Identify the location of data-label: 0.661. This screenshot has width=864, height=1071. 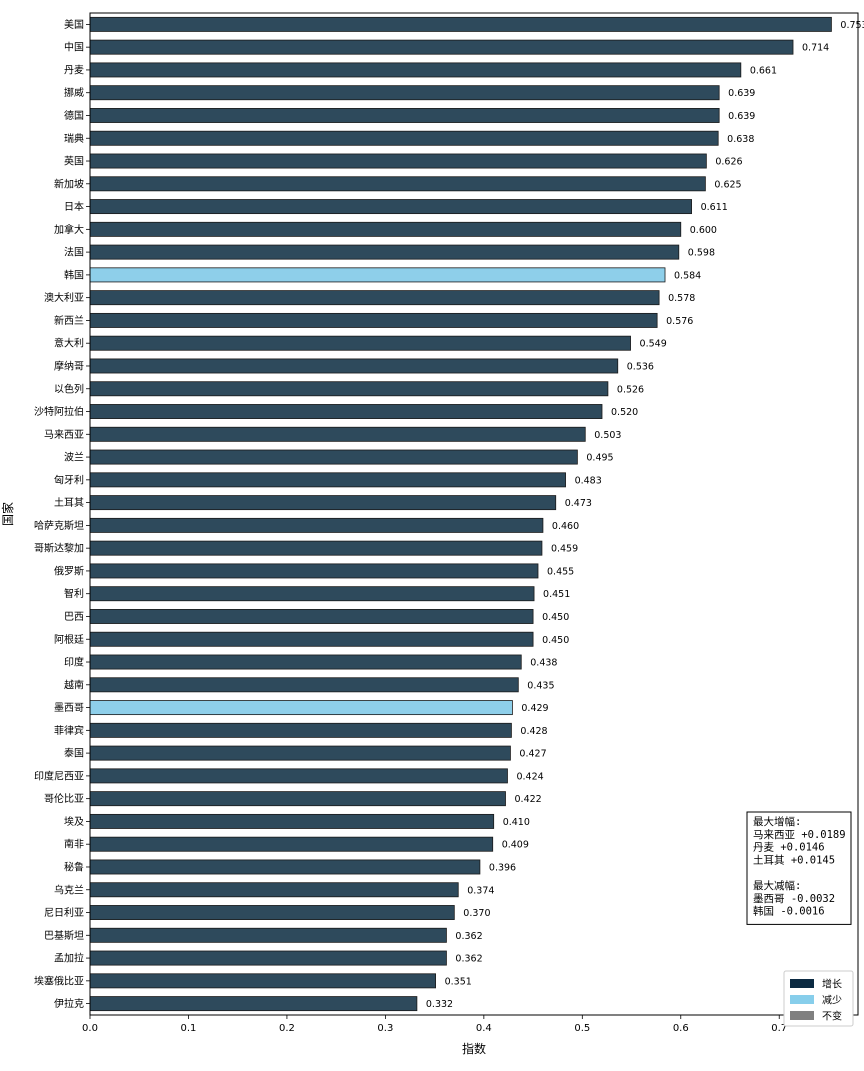
(763, 70).